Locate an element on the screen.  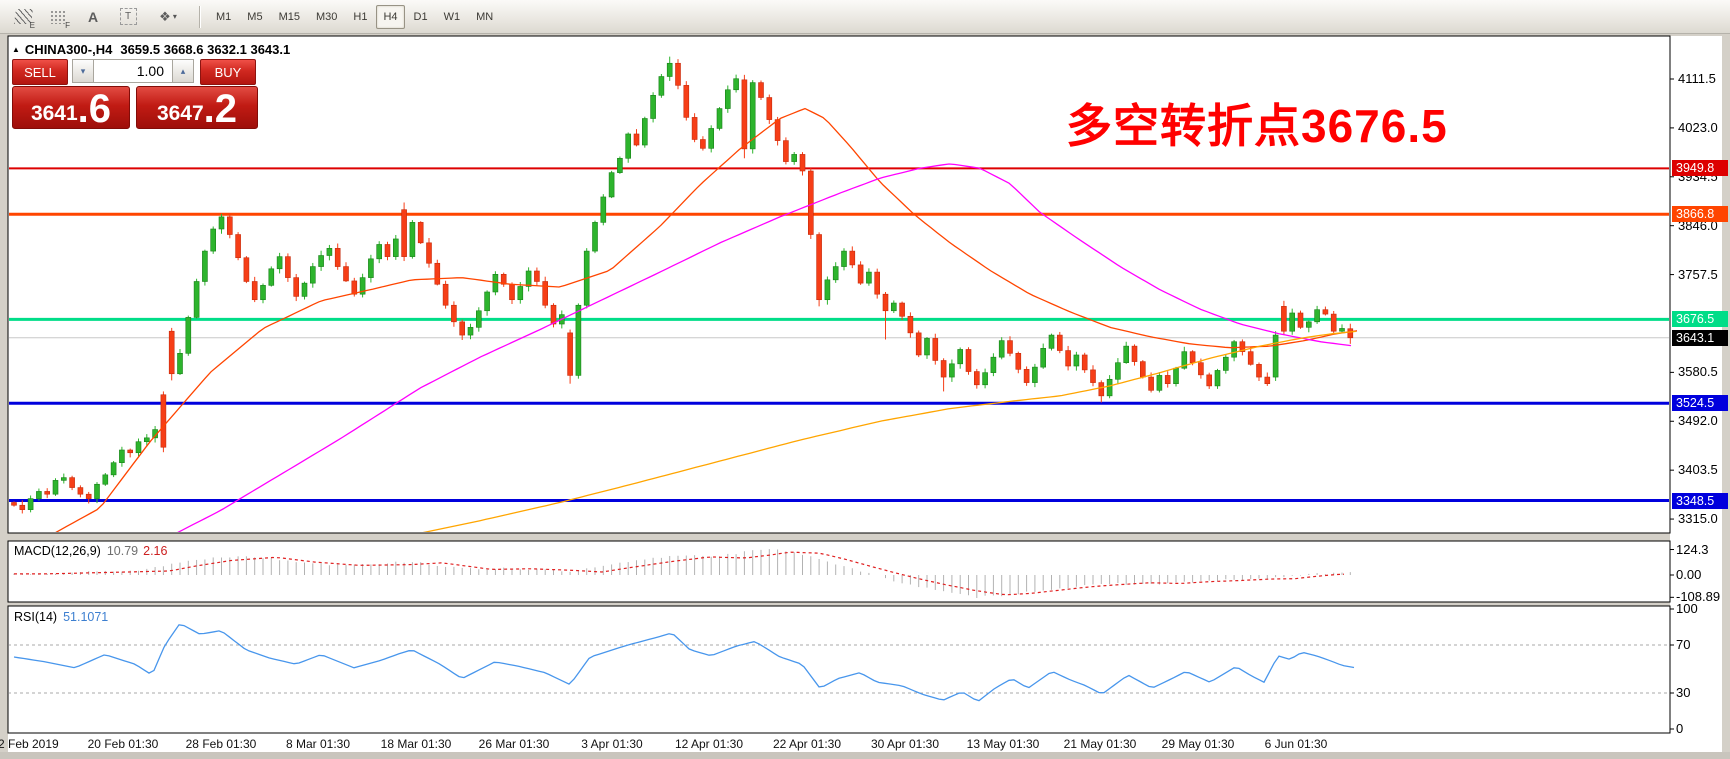
ask-price-button: 3647.2 is located at coordinates (197, 107).